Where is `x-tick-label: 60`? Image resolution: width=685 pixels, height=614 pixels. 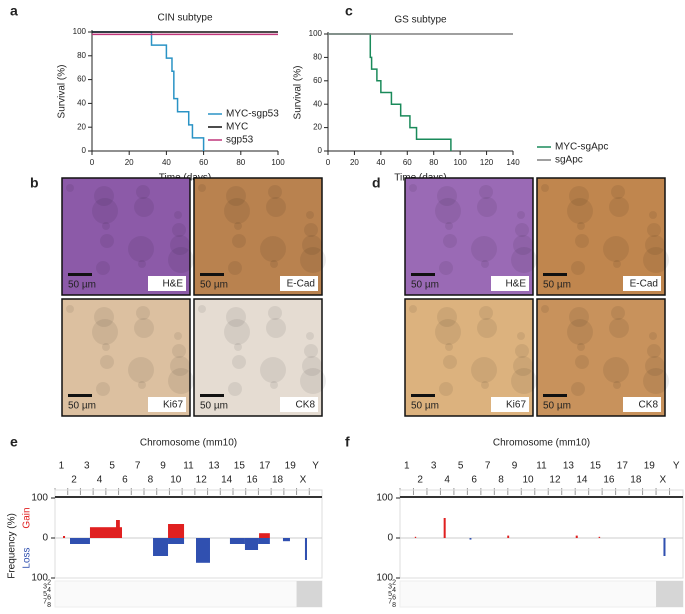 x-tick-label: 60 is located at coordinates (407, 162).